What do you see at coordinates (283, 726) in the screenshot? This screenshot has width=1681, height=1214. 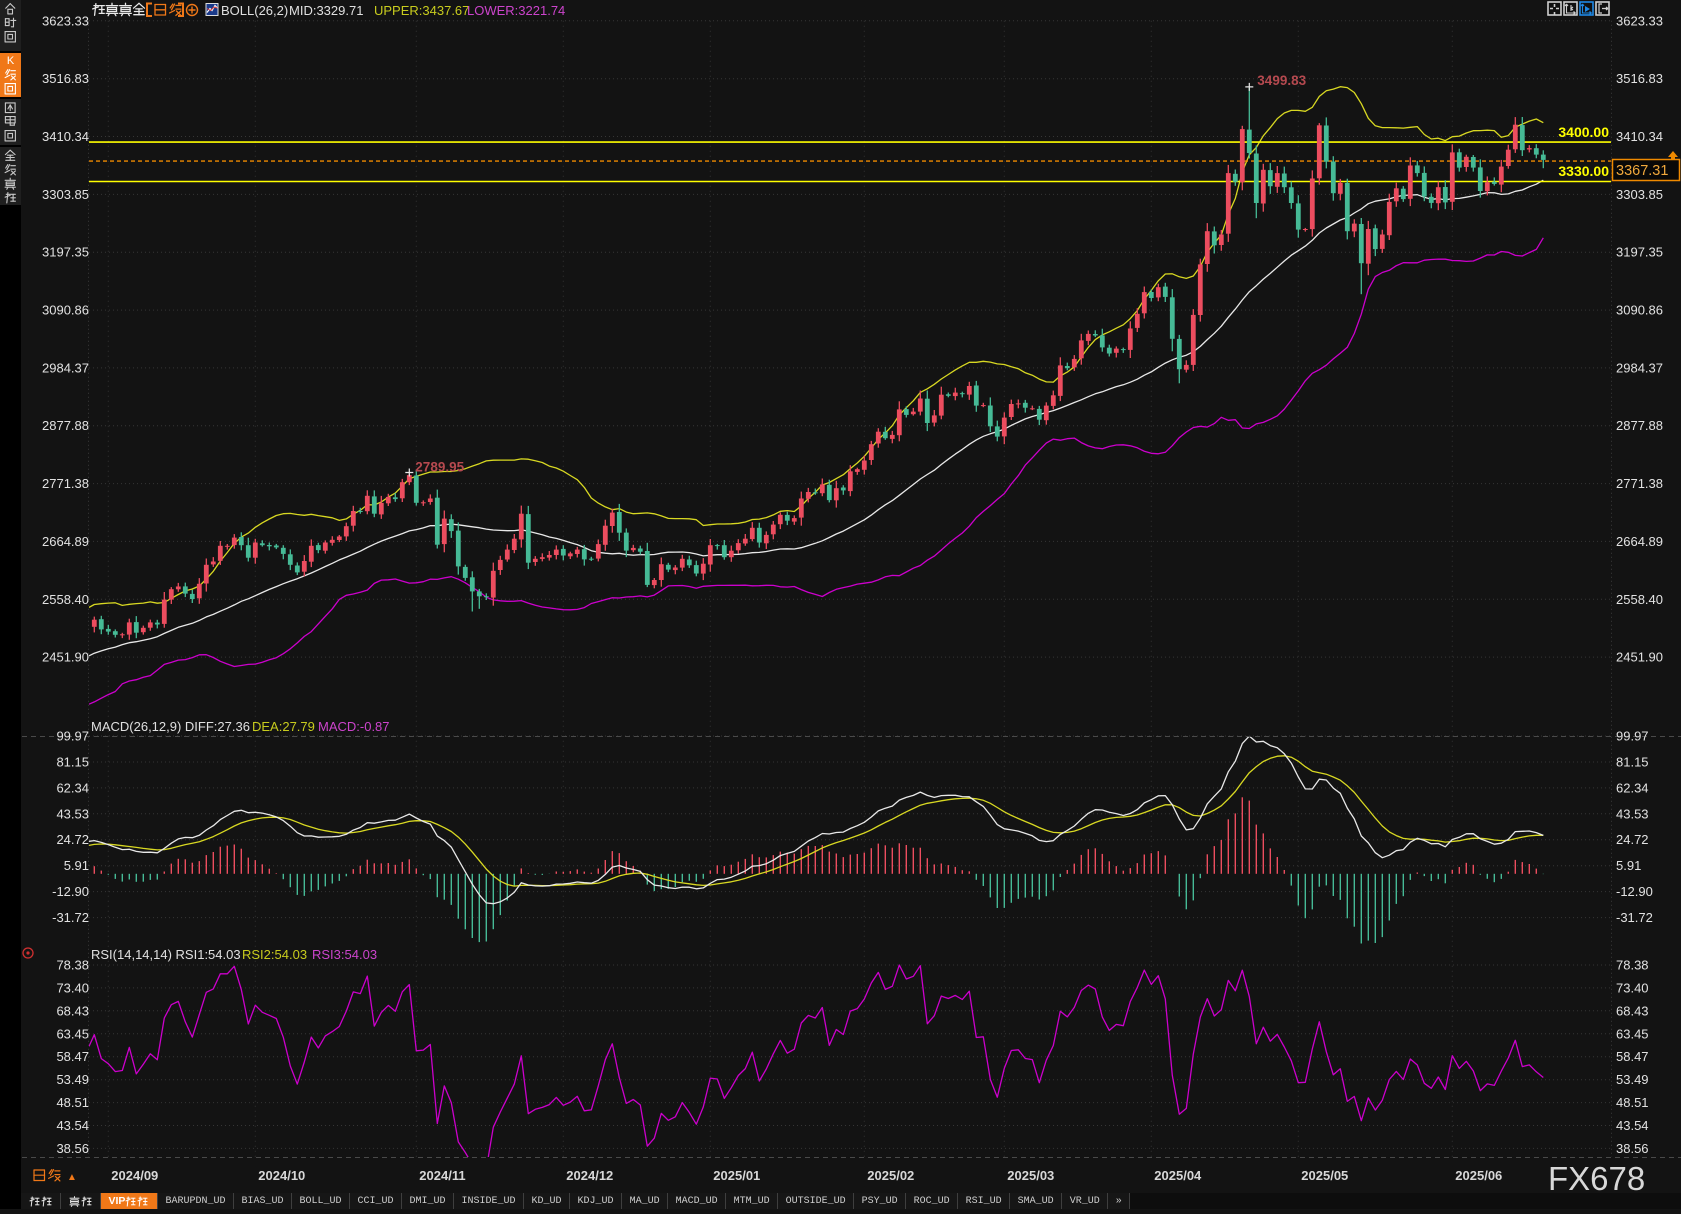 I see `svg-text: DEA:27.79` at bounding box center [283, 726].